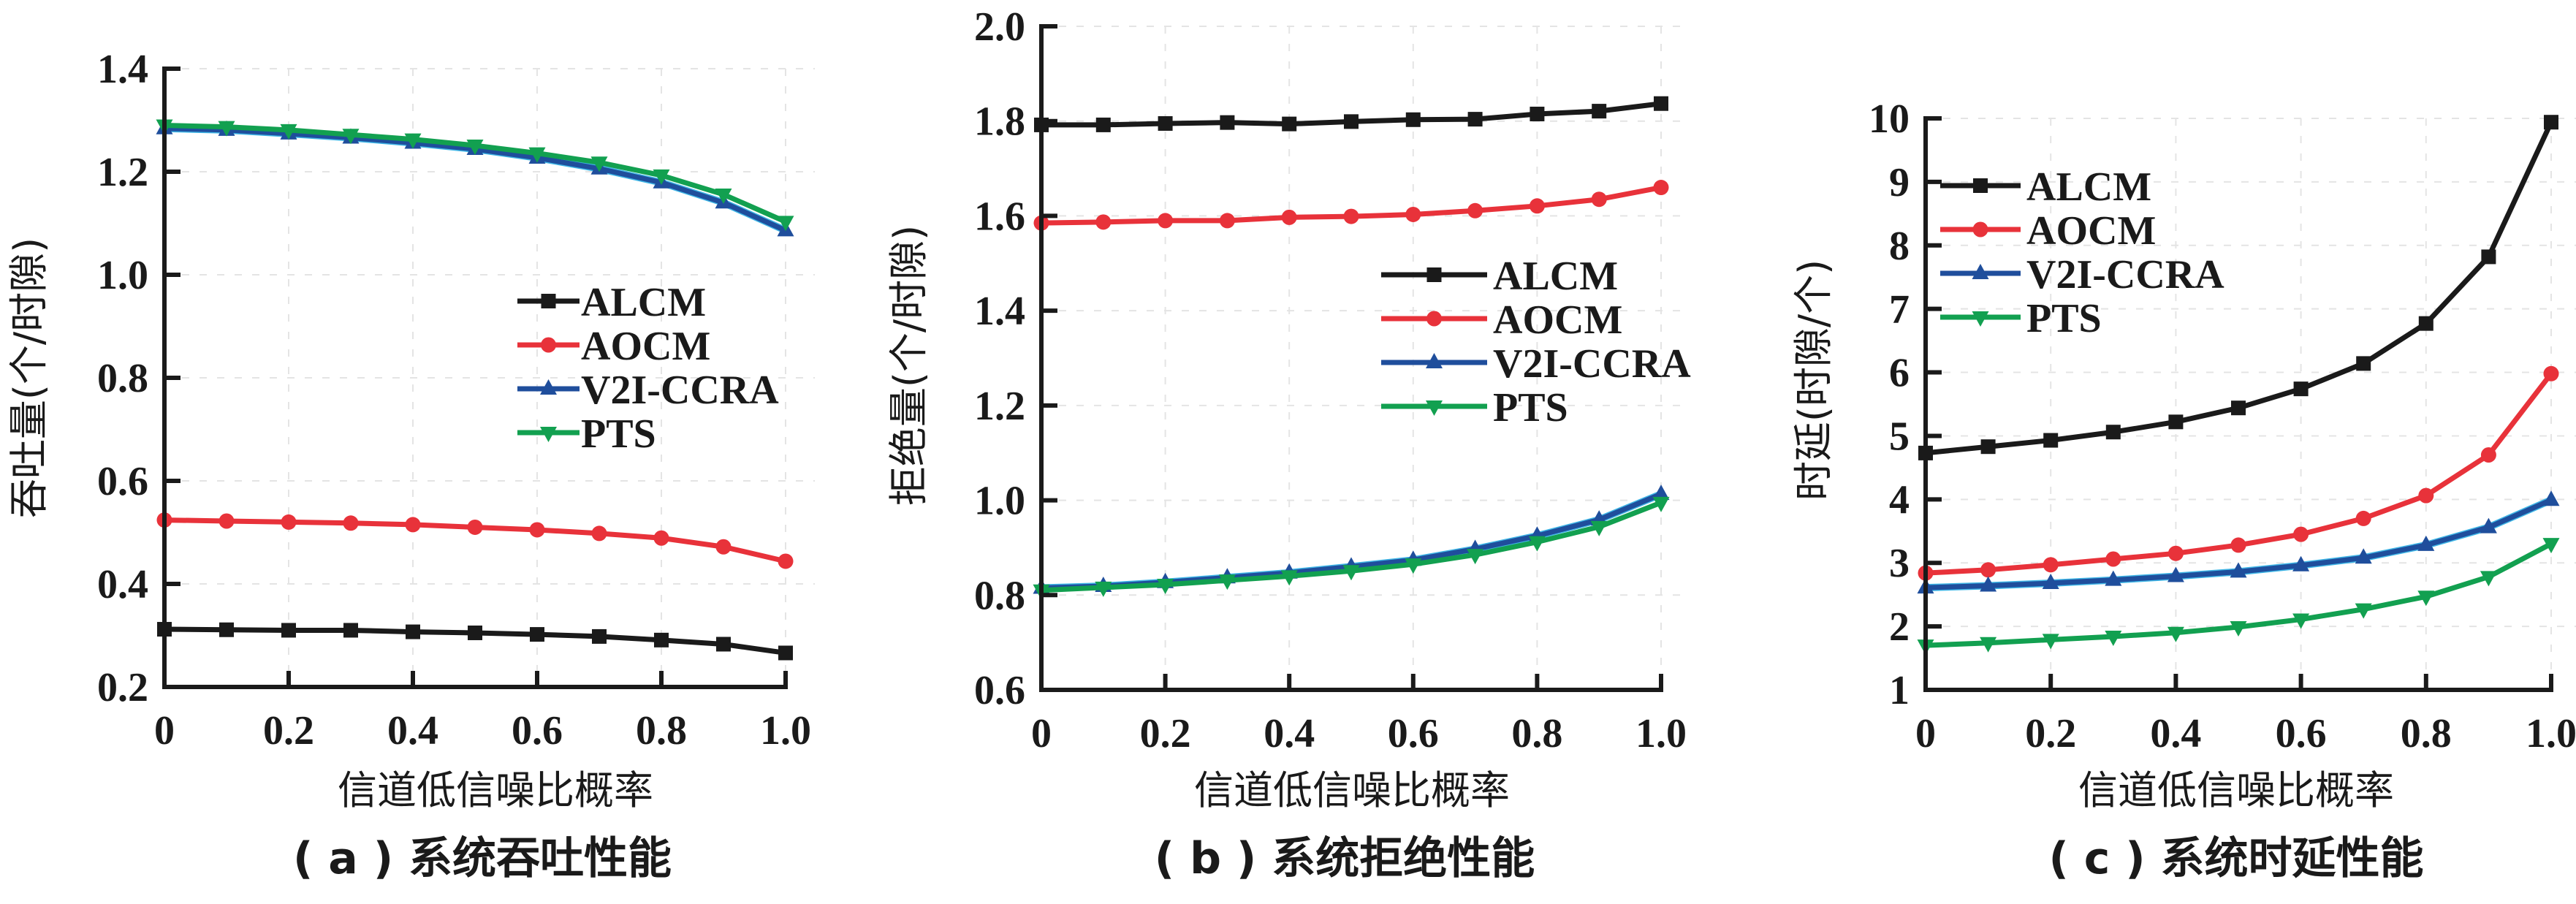 The image size is (2576, 904). I want to click on panel-c-y-tick-label: 8, so click(1900, 246).